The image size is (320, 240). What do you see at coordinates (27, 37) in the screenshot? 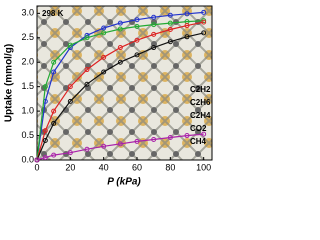
I see `y-tick-label: 2.5` at bounding box center [27, 37].